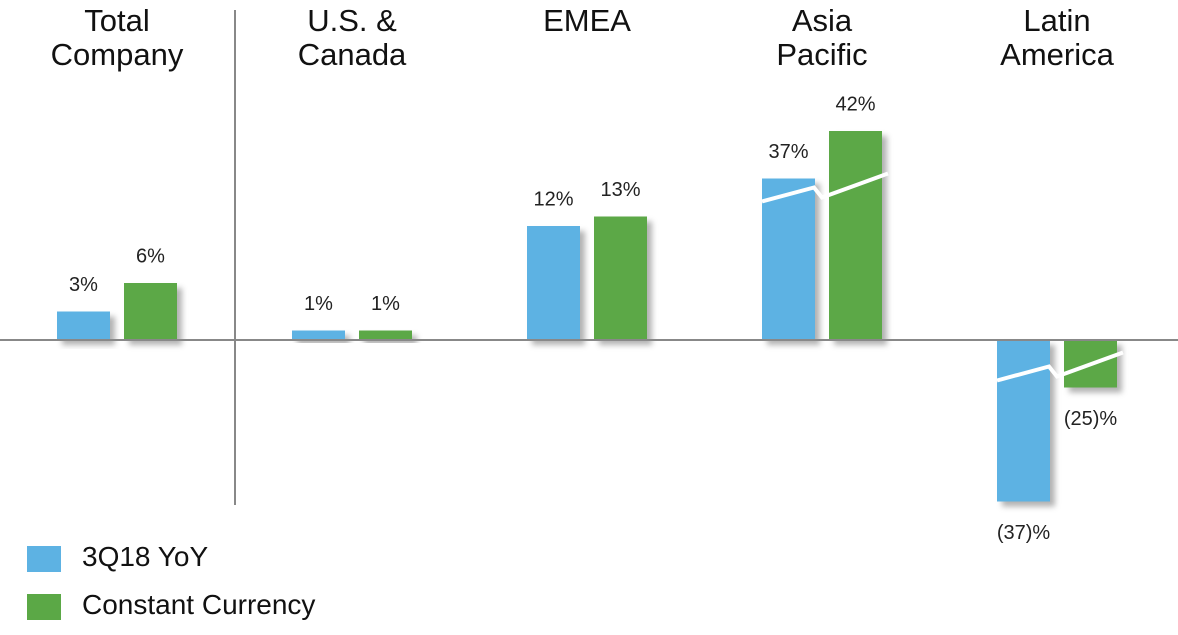  What do you see at coordinates (553, 199) in the screenshot?
I see `value-label: 12%` at bounding box center [553, 199].